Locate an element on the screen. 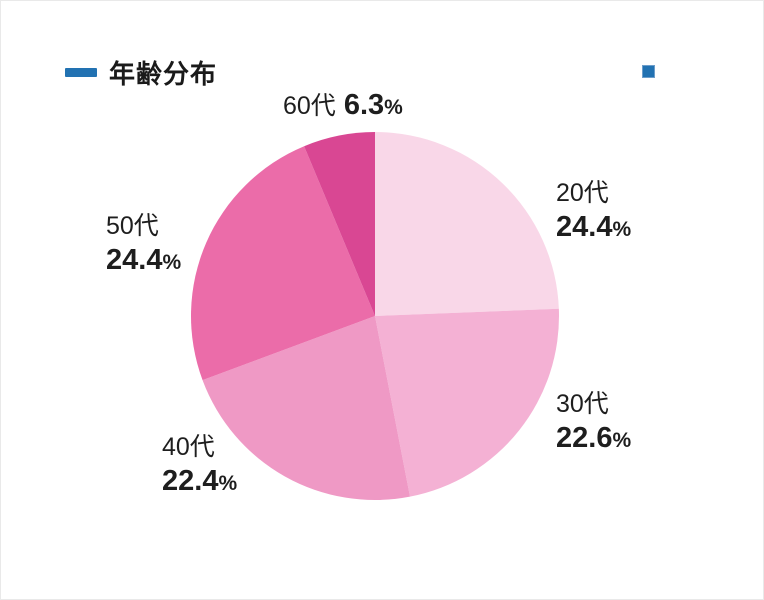 The height and width of the screenshot is (600, 764). pie-label-category: 20代 is located at coordinates (582, 193).